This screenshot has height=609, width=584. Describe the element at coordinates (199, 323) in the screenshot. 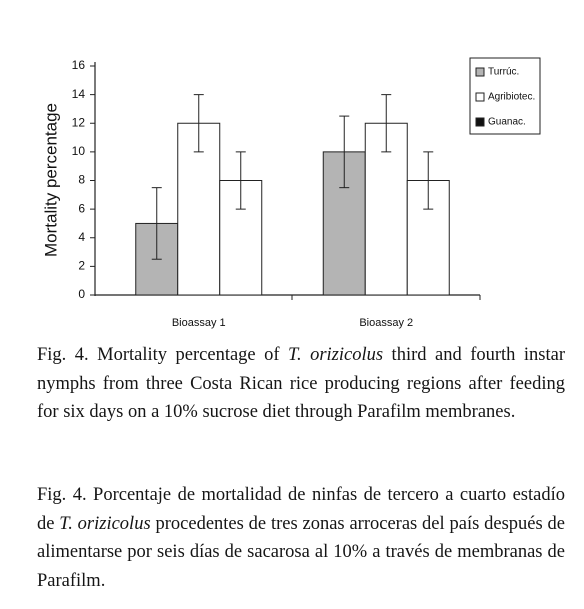

I see `x-tick-label: Bioassay 1` at that location.